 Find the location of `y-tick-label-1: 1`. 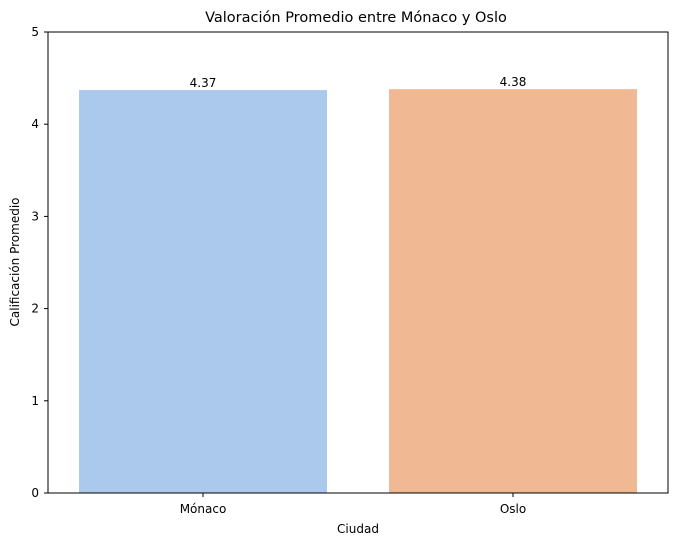

y-tick-label-1: 1 is located at coordinates (35, 401).